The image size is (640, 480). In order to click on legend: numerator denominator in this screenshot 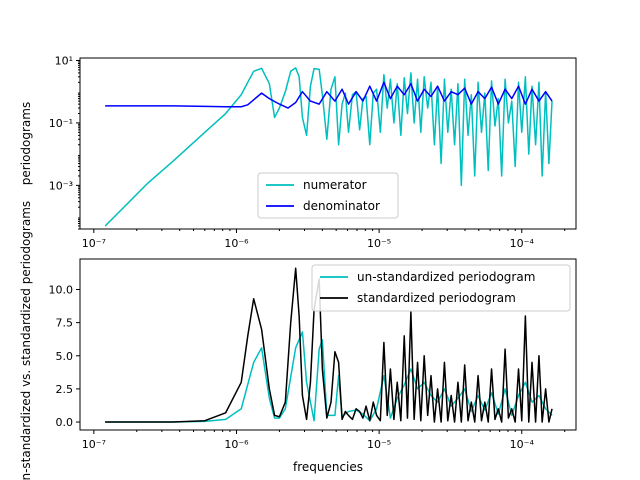, I will do `click(328, 195)`.